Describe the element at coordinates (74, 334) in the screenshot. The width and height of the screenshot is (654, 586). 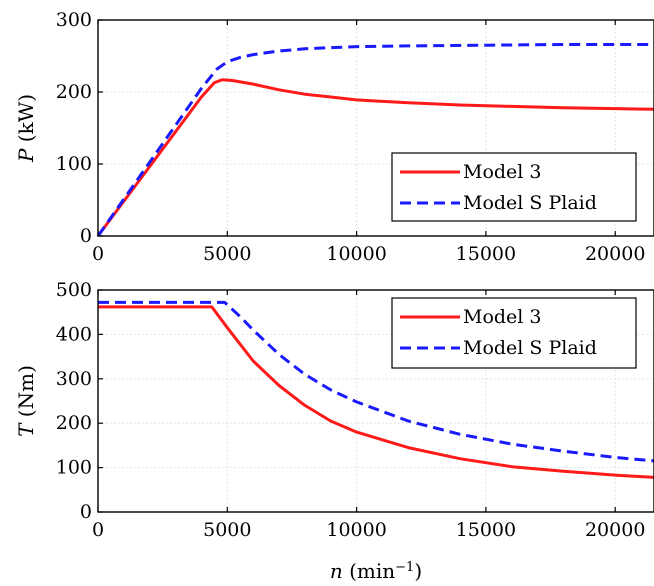
I see `y-tick-label: 400` at that location.